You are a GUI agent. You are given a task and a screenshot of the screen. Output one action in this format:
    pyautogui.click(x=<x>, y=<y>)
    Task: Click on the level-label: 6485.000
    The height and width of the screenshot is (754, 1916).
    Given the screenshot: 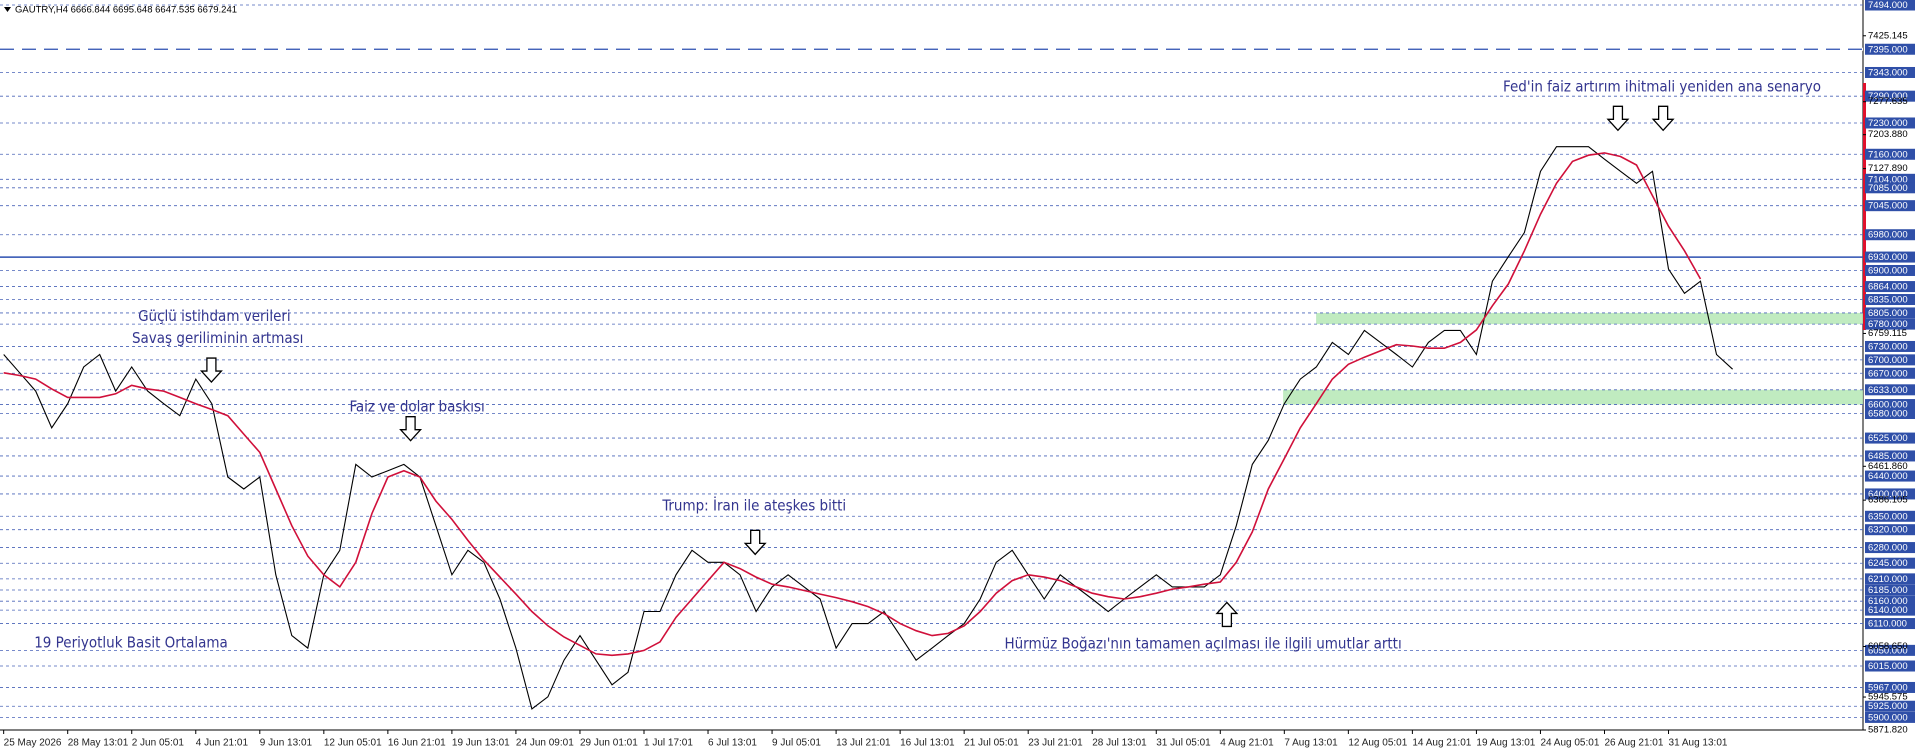 What is the action you would take?
    pyautogui.click(x=1888, y=456)
    